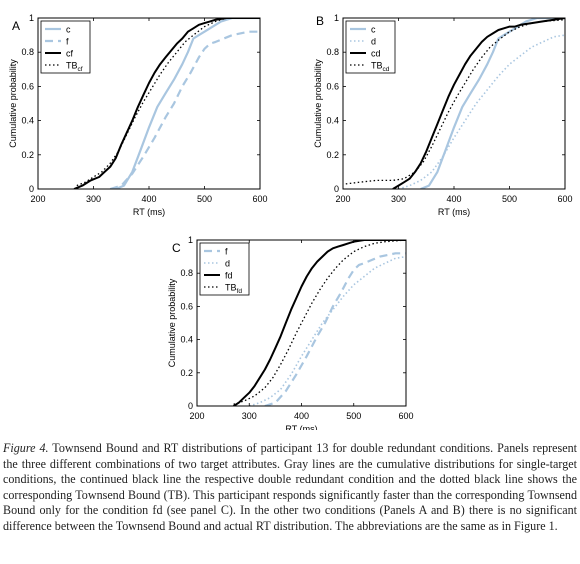  What do you see at coordinates (80, 69) in the screenshot?
I see `legend-label-subscript: cf` at bounding box center [80, 69].